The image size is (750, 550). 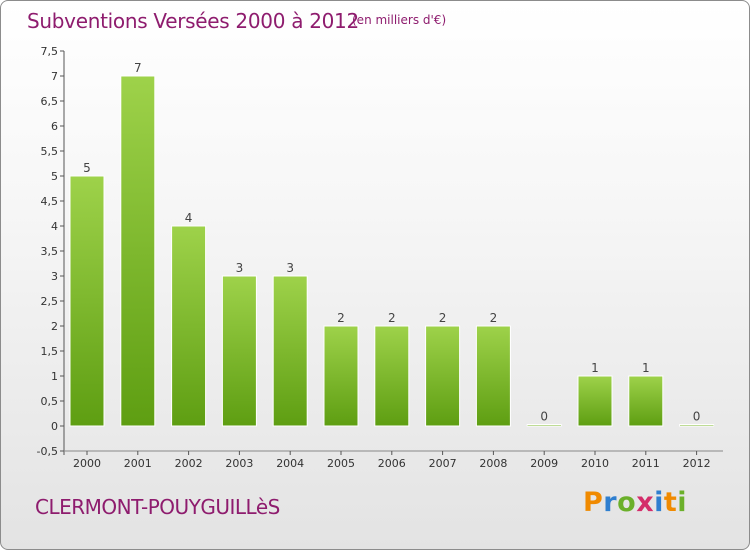 What do you see at coordinates (54, 126) in the screenshot?
I see `y-tick-label: 6` at bounding box center [54, 126].